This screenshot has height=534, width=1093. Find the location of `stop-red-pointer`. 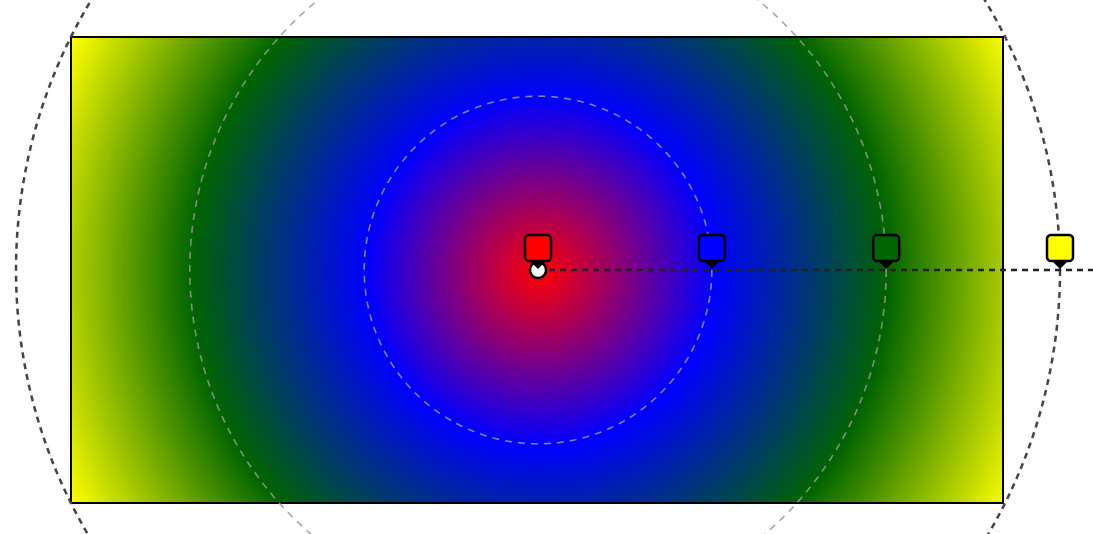

stop-red-pointer is located at coordinates (538, 265).